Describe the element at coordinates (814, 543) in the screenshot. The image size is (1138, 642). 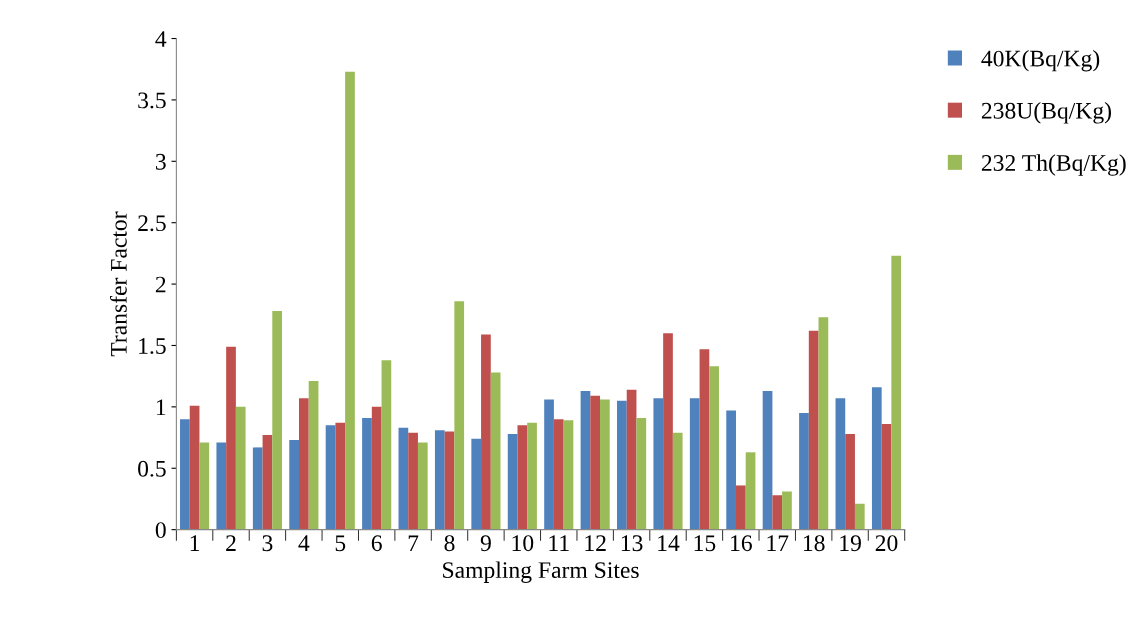
I see `x-tick-label: 18` at that location.